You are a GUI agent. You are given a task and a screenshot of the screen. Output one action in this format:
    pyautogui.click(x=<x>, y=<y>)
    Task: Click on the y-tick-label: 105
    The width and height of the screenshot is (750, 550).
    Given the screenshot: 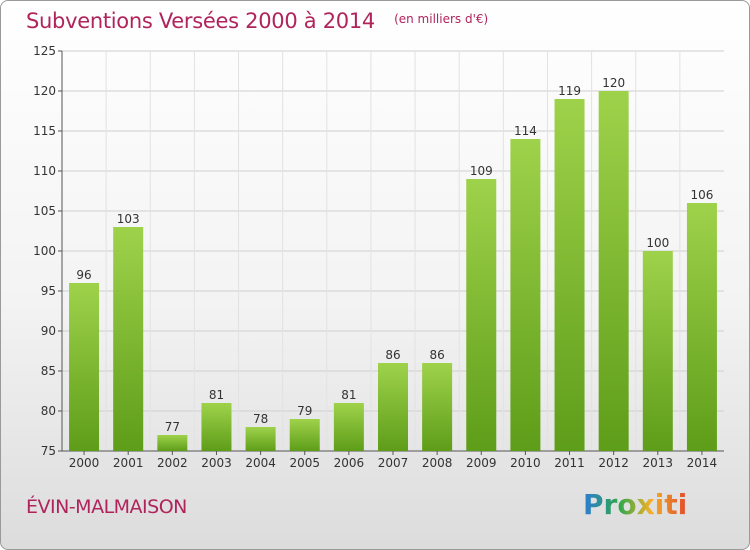 What is the action you would take?
    pyautogui.click(x=44, y=211)
    